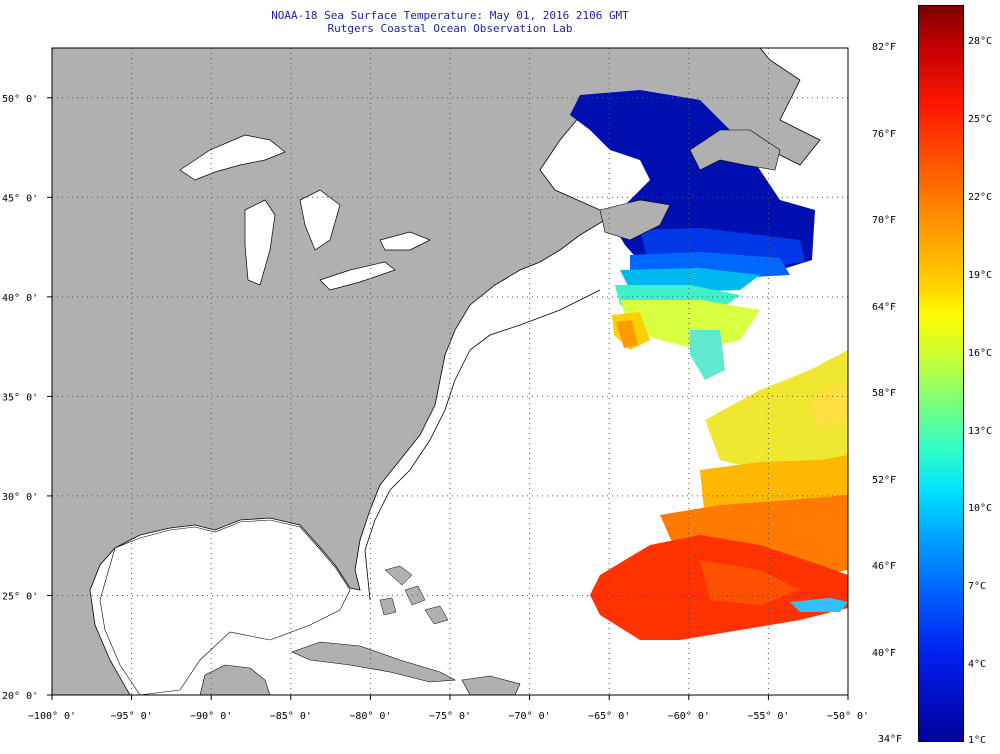 This screenshot has width=1000, height=754. I want to click on x-tick-label: −75° 0', so click(450, 716).